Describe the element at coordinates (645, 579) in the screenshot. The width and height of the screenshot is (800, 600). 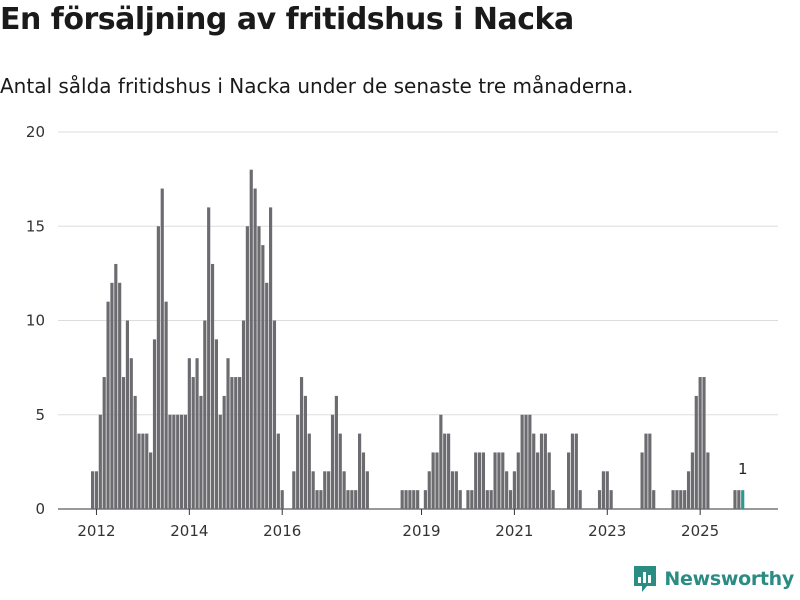
I see `newsworthy-logo-icon` at that location.